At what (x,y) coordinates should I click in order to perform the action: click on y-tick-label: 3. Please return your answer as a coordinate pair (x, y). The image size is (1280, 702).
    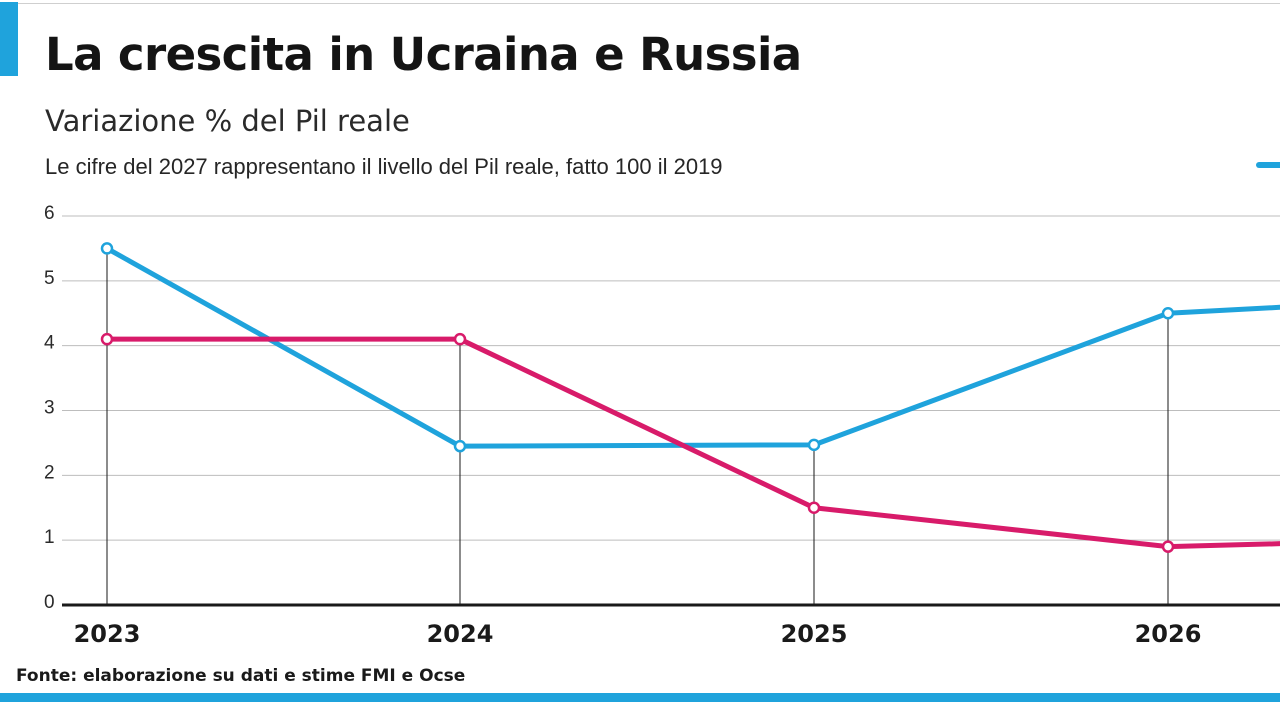
    Looking at the image, I should click on (49, 408).